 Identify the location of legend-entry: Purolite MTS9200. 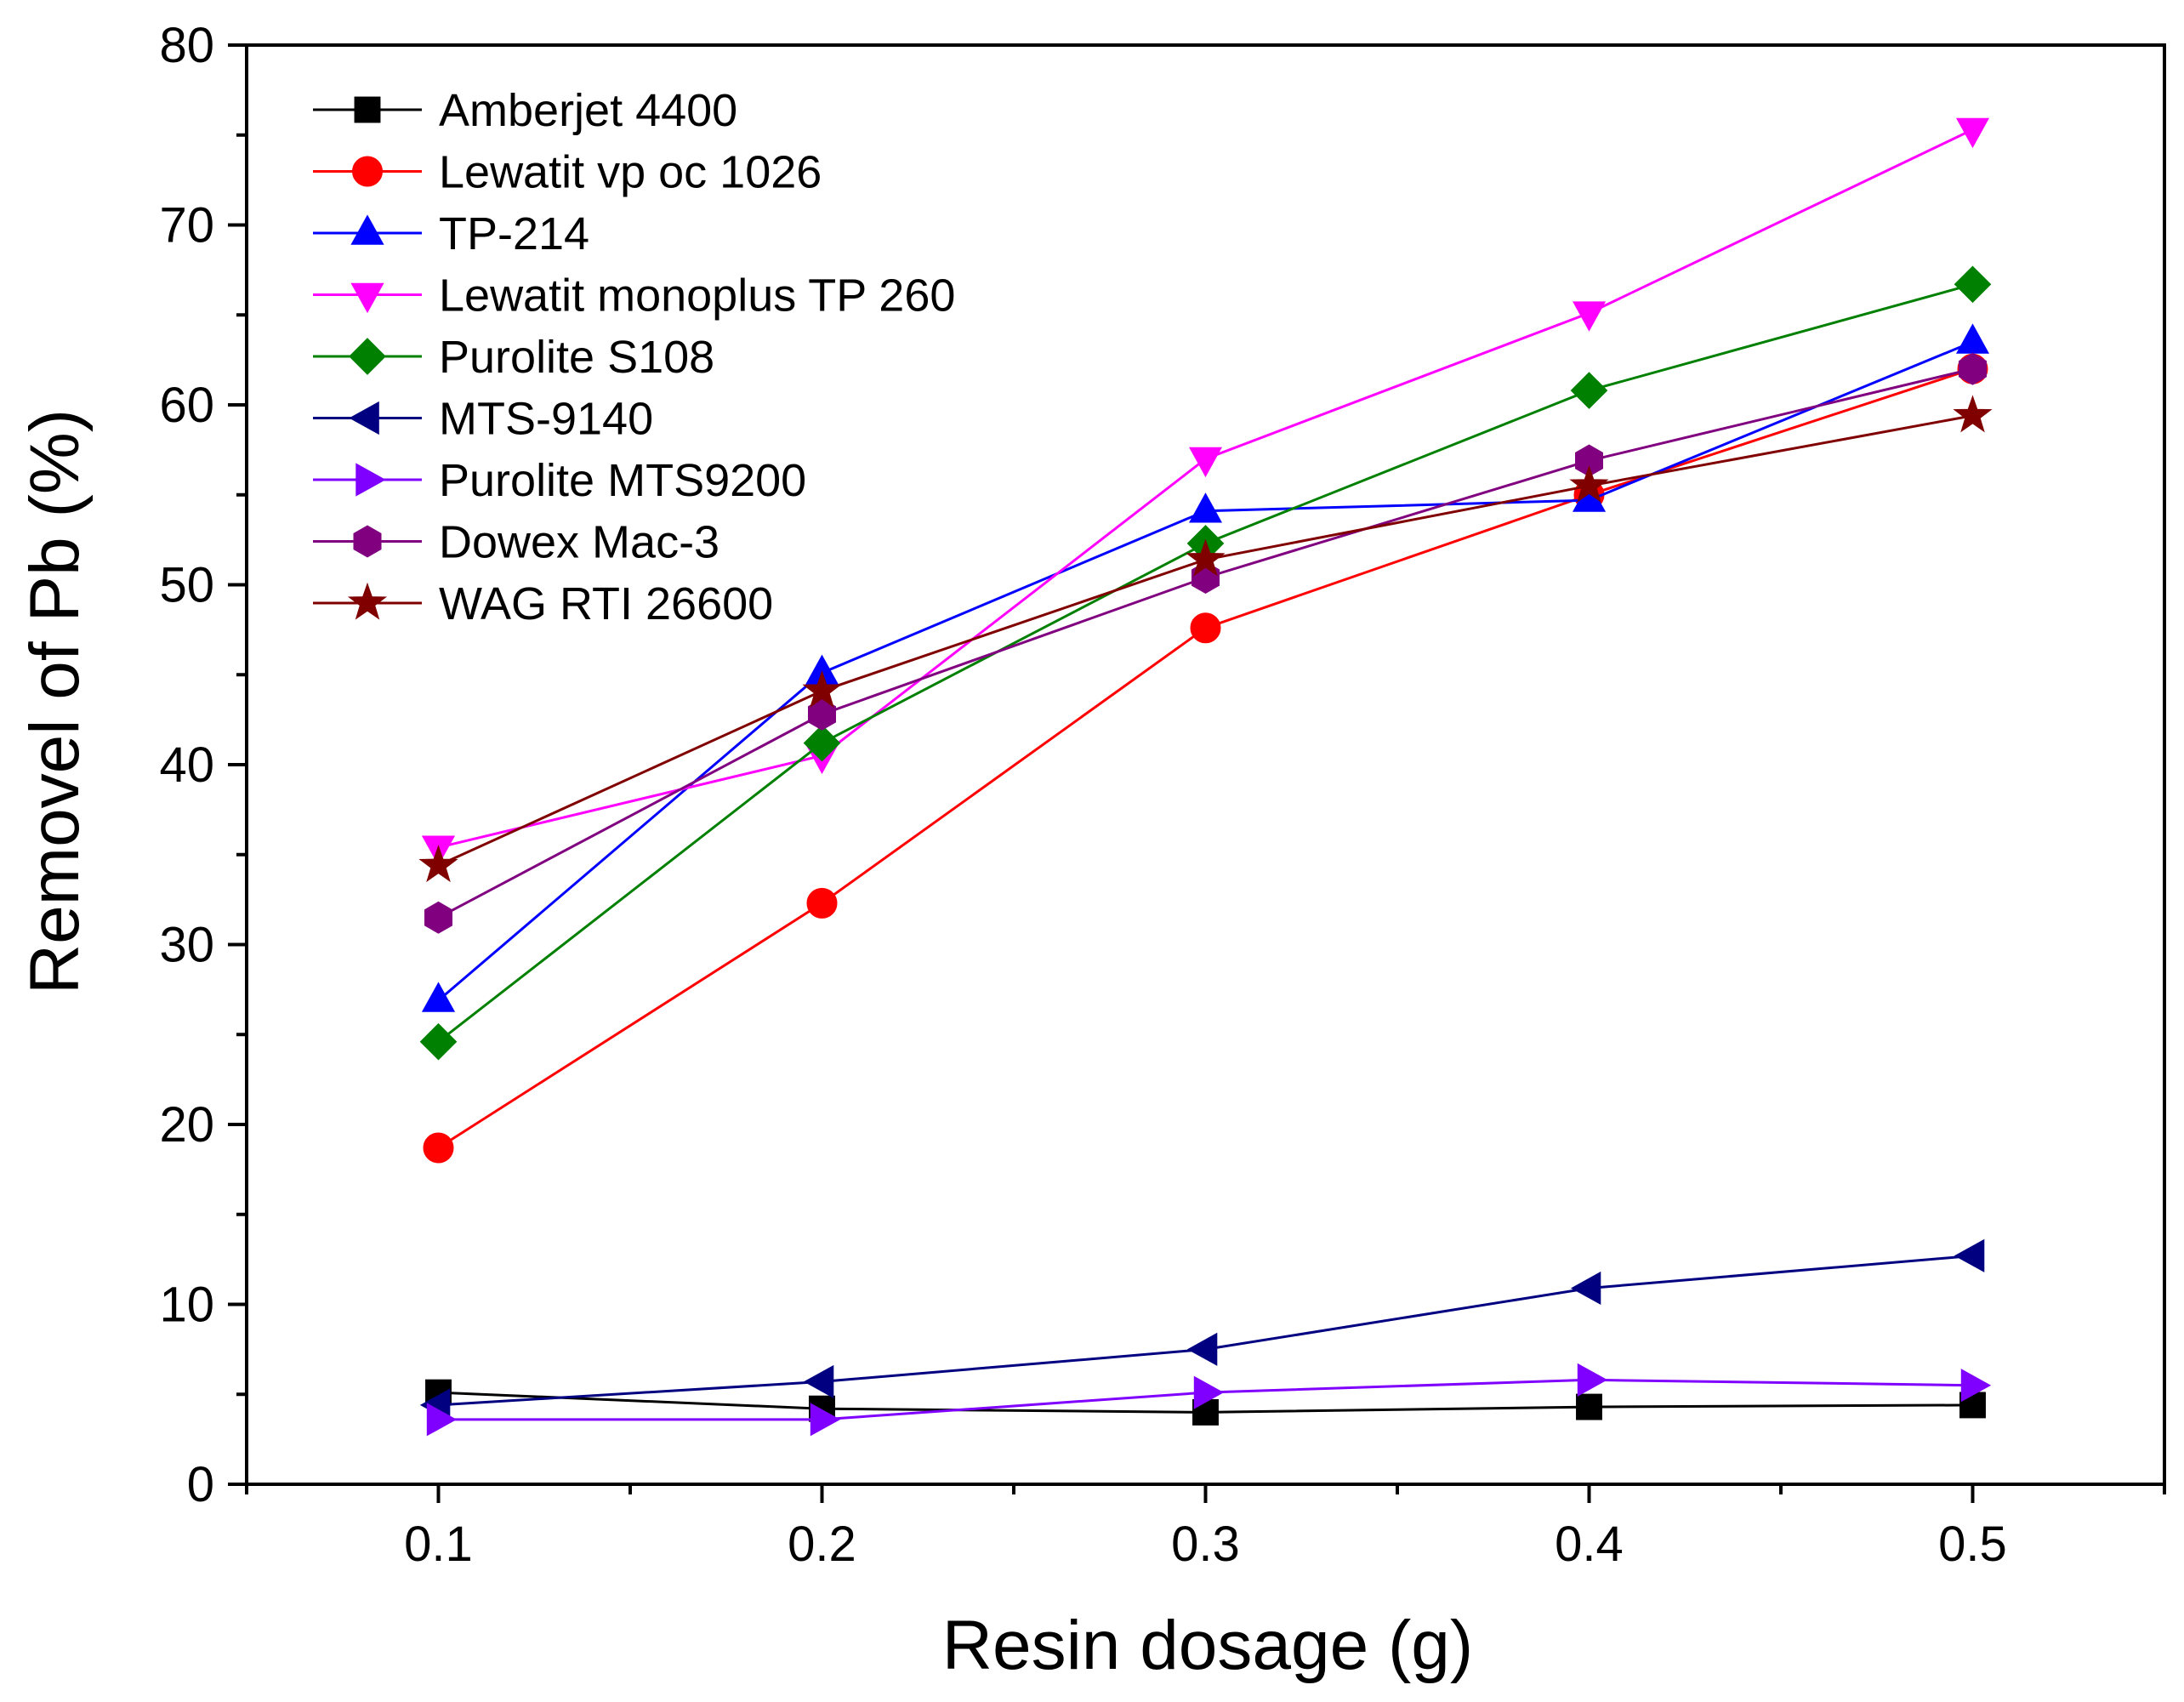
(559, 480).